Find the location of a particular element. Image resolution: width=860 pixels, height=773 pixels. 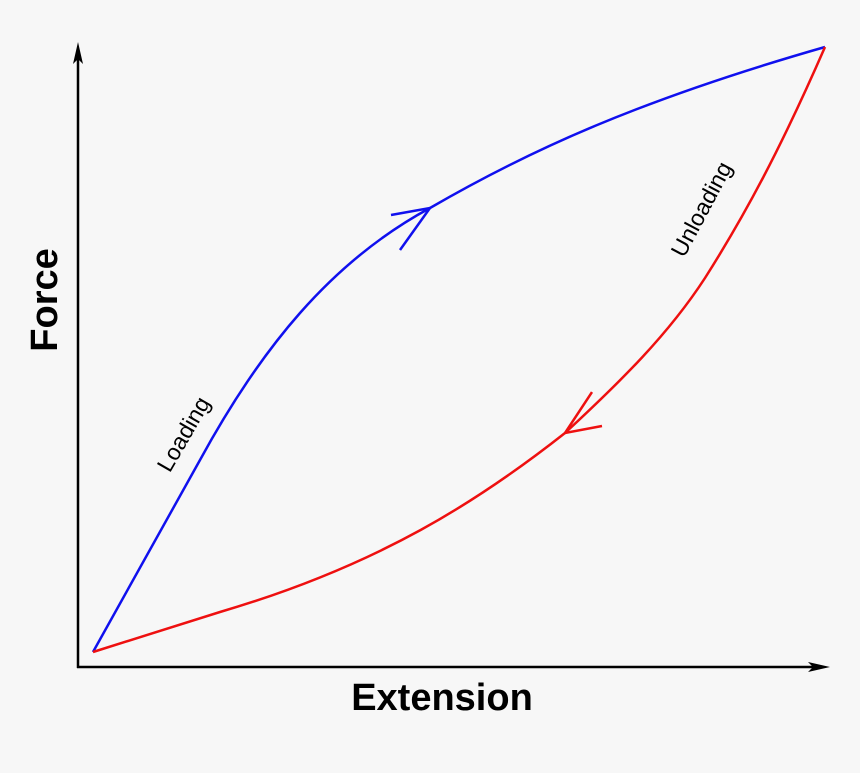

unloading-arrow is located at coordinates (582, 413).